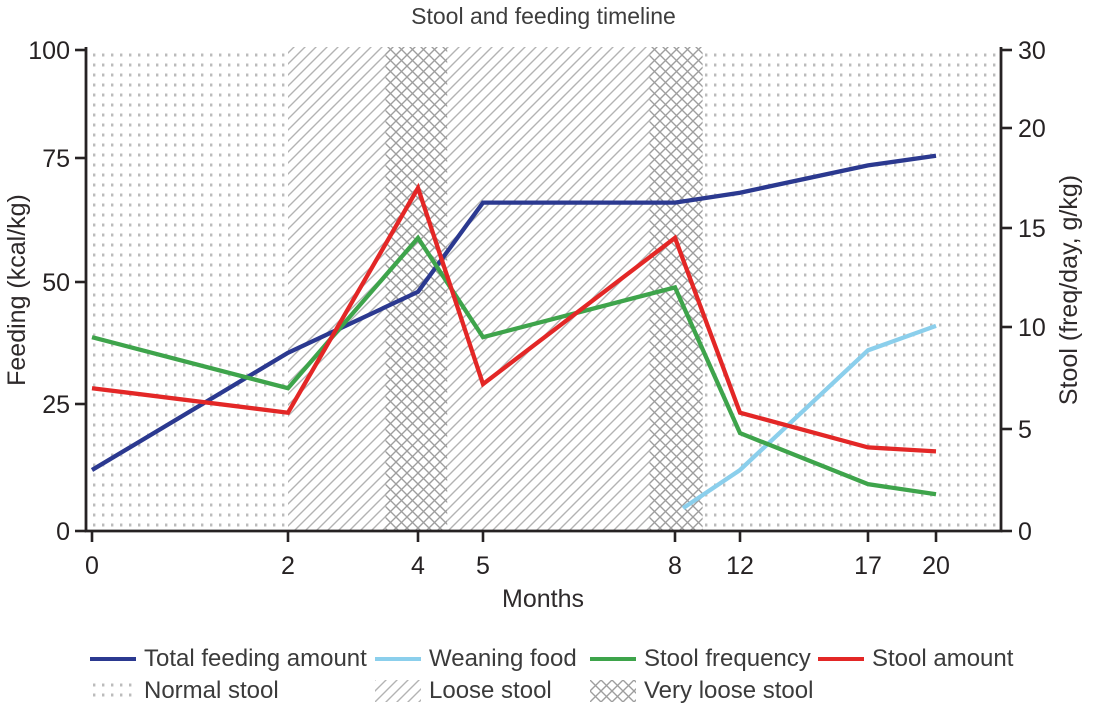 This screenshot has height=708, width=1095. I want to click on legend-item-very-loose-stool: Very loose stool, so click(701, 691).